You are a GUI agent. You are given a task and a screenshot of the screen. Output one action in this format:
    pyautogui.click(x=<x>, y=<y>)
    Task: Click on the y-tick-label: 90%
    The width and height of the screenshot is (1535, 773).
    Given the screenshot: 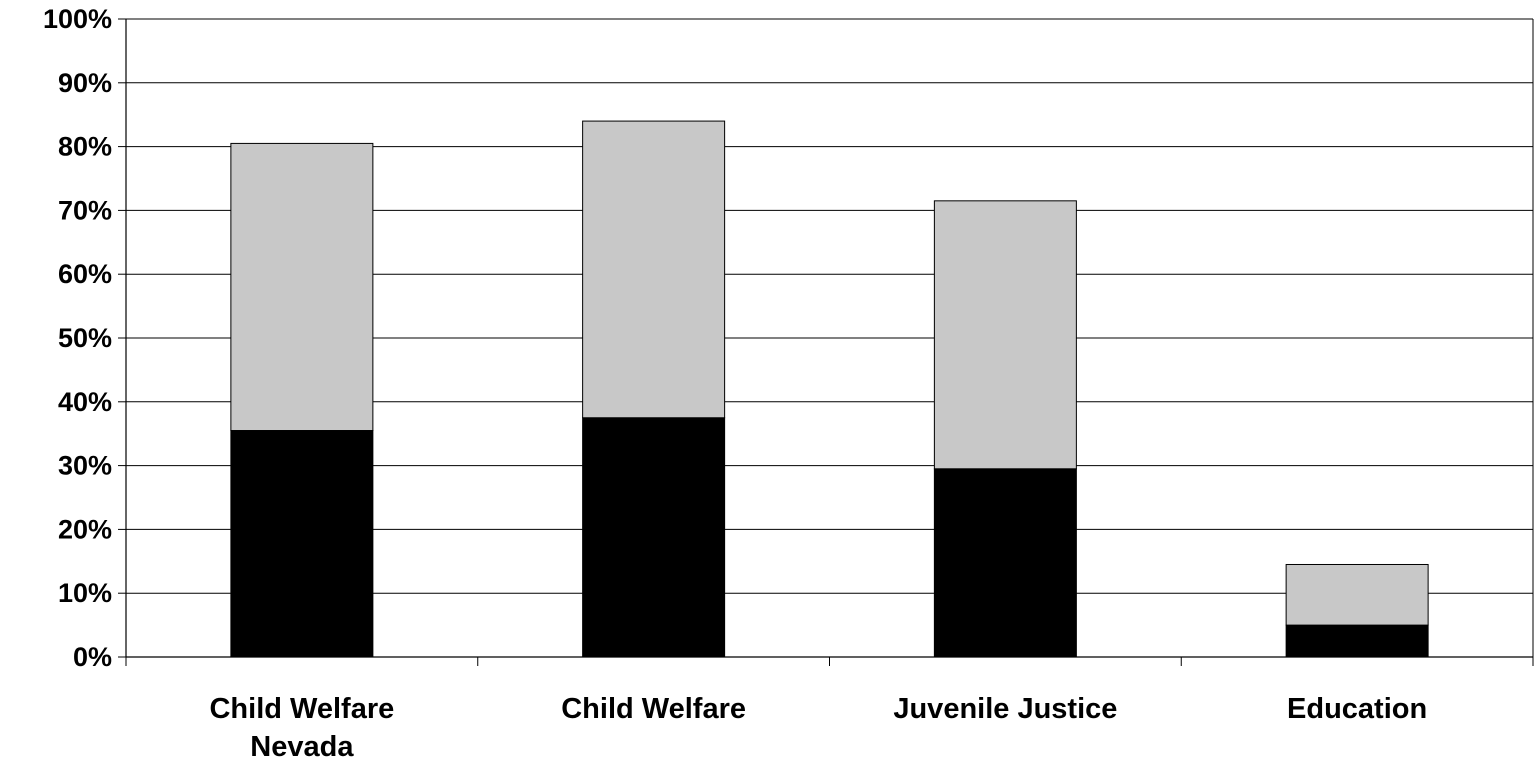 What is the action you would take?
    pyautogui.click(x=85, y=83)
    